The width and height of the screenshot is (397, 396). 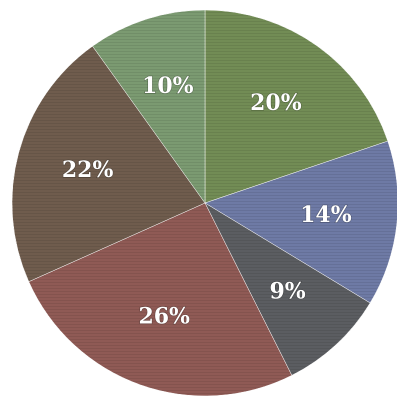 I want to click on pie-slice-label-5: 22%, so click(x=88, y=170).